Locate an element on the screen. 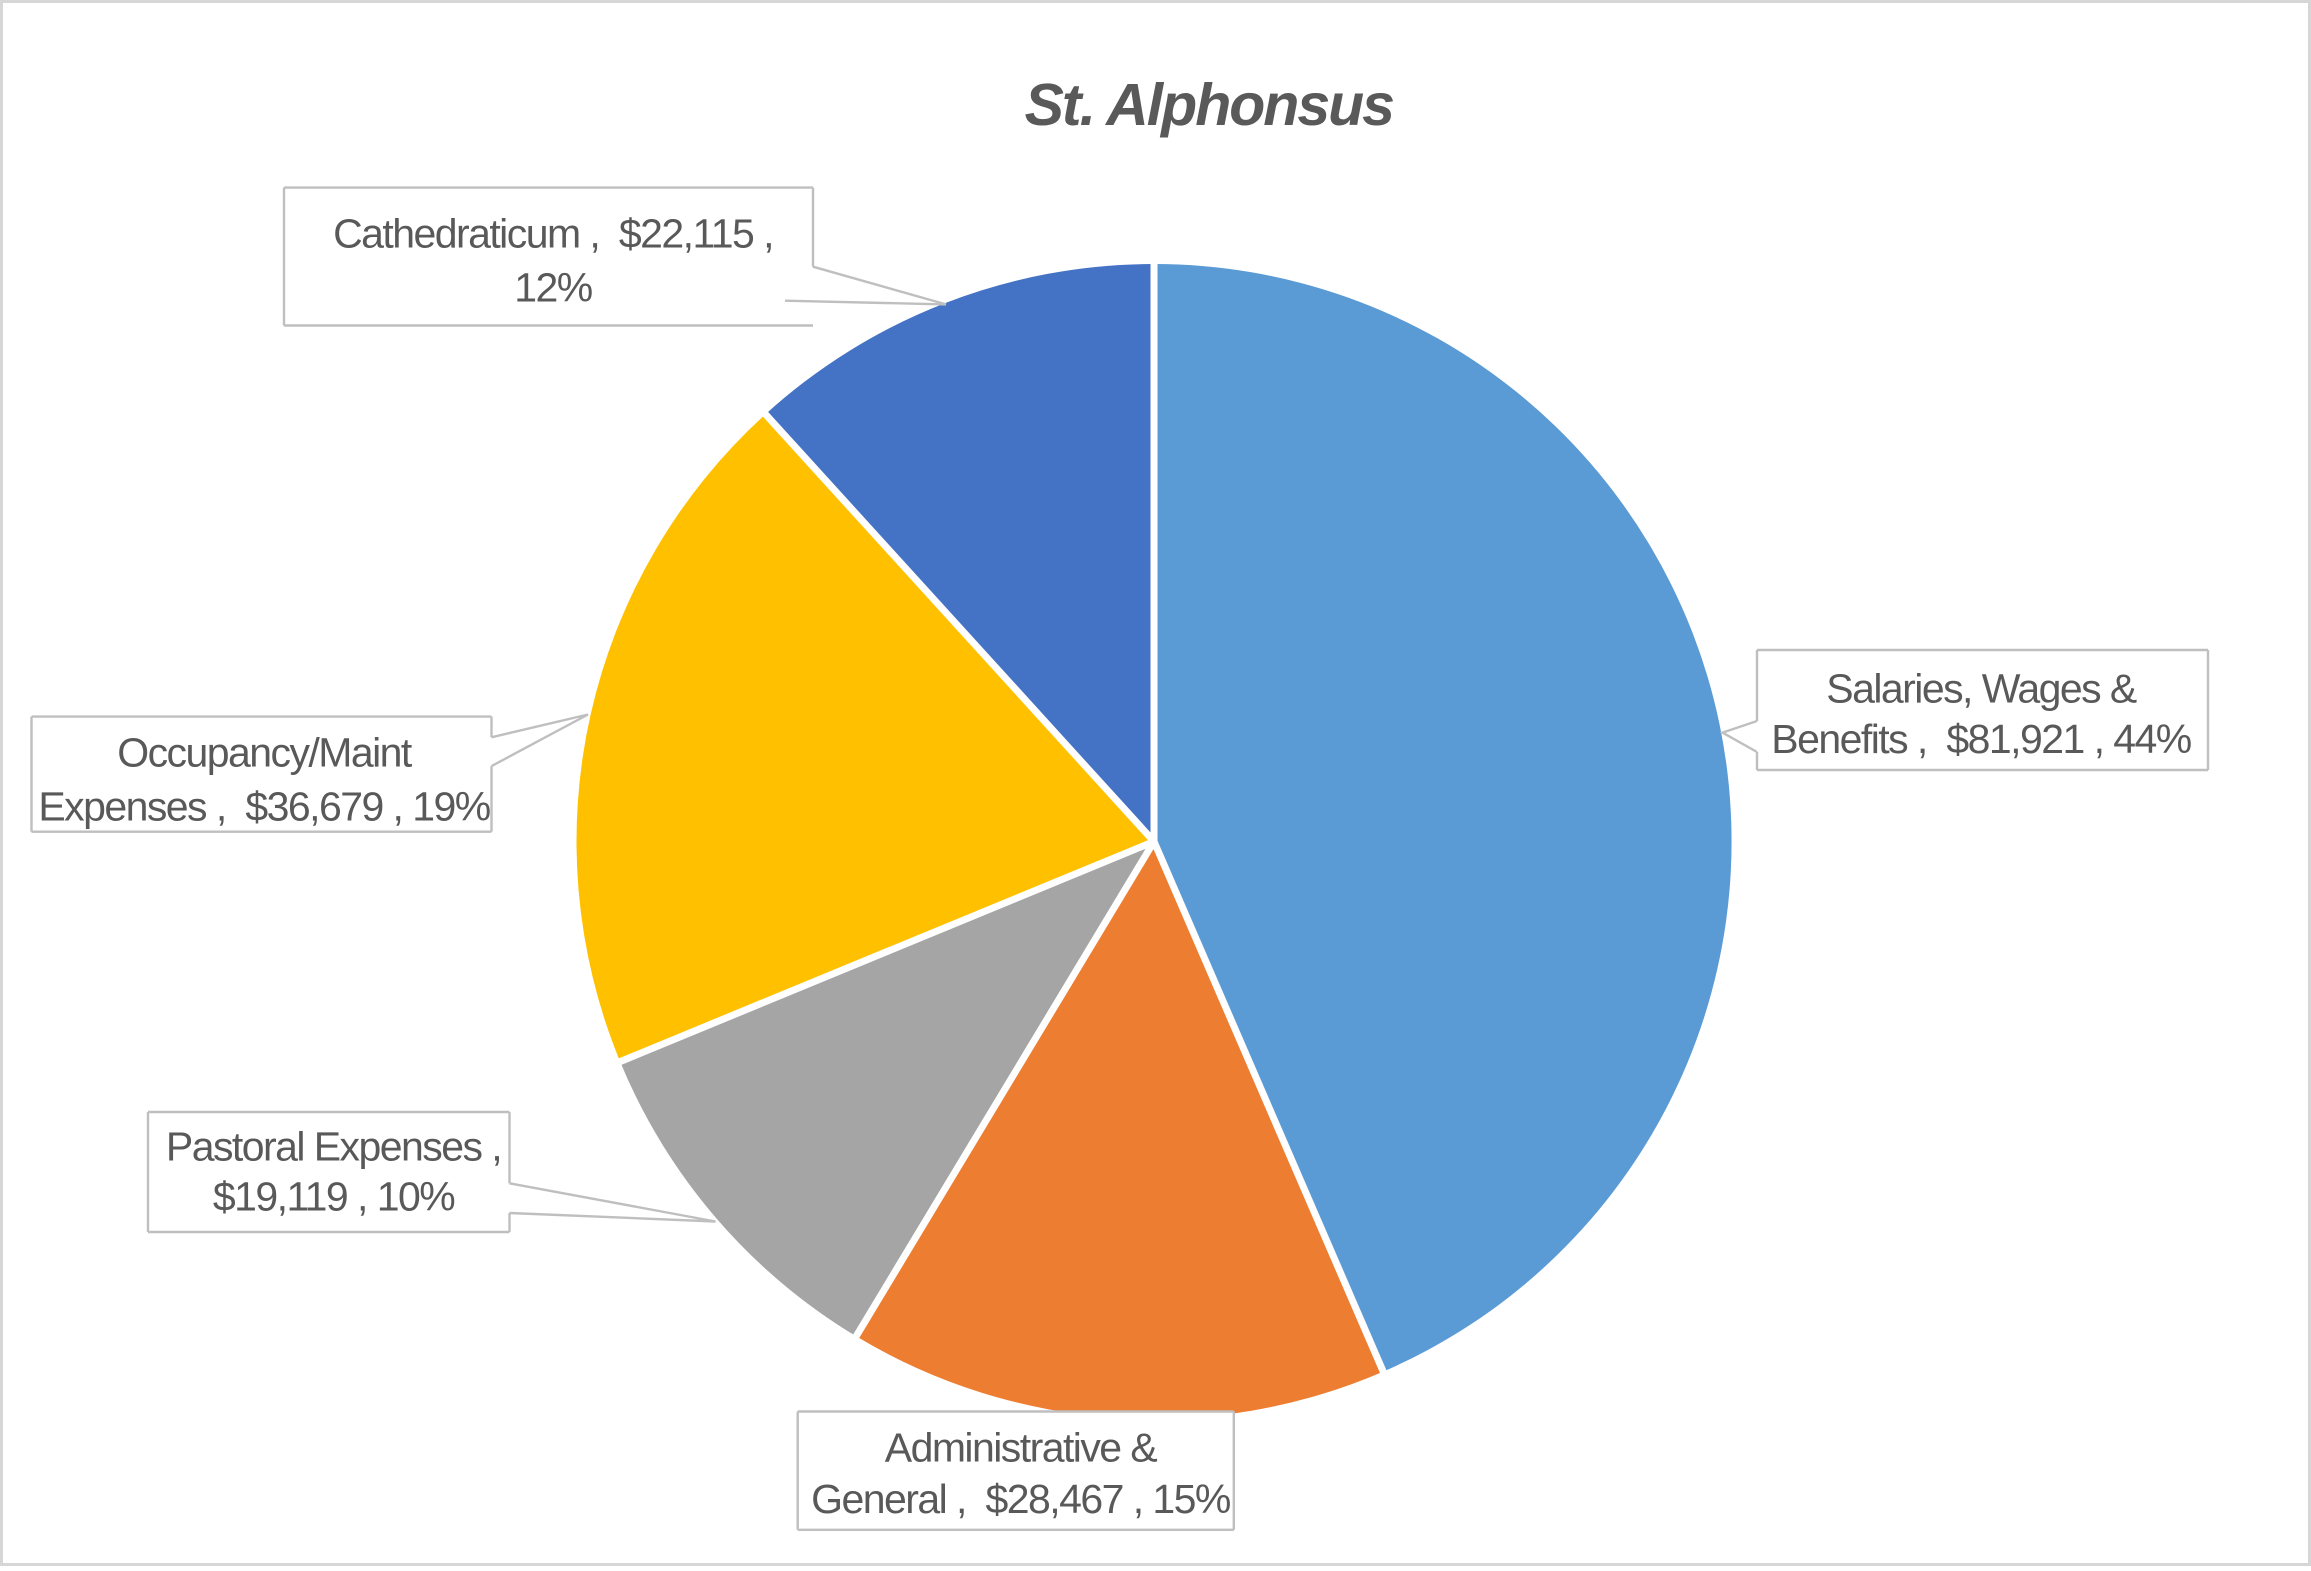 The image size is (2311, 1571). svg-text: Pastoral Expenses , is located at coordinates (333, 1147).